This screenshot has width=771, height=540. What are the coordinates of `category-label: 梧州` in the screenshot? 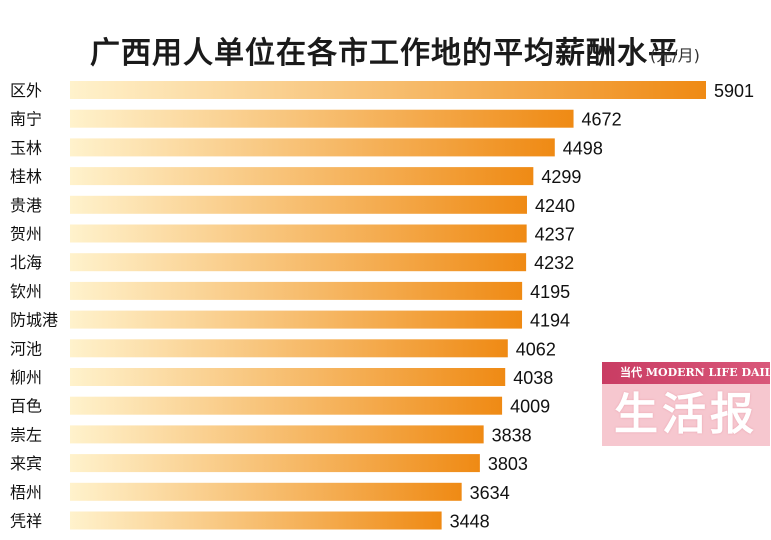 It's located at (26, 492).